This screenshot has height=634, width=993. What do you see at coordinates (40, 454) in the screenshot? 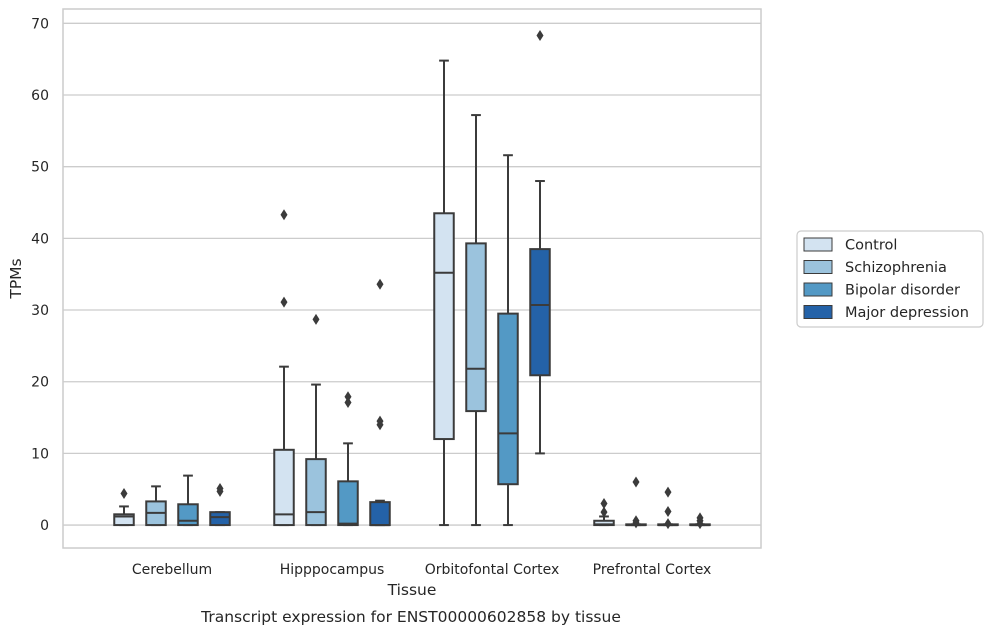
I see `y-tick-label: 10` at bounding box center [40, 454].